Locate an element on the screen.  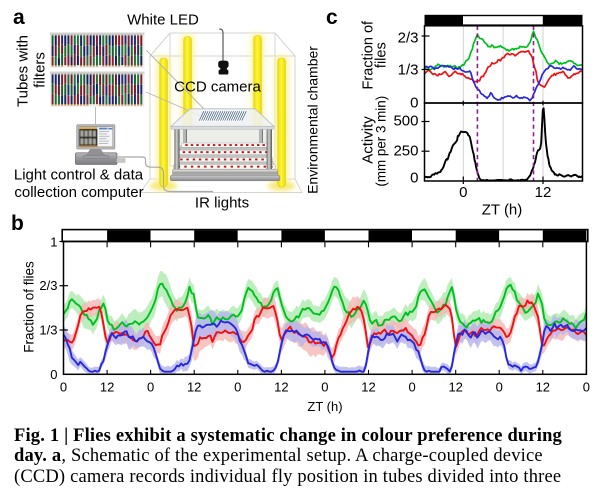
svg-text: Fraction of is located at coordinates (369, 54).